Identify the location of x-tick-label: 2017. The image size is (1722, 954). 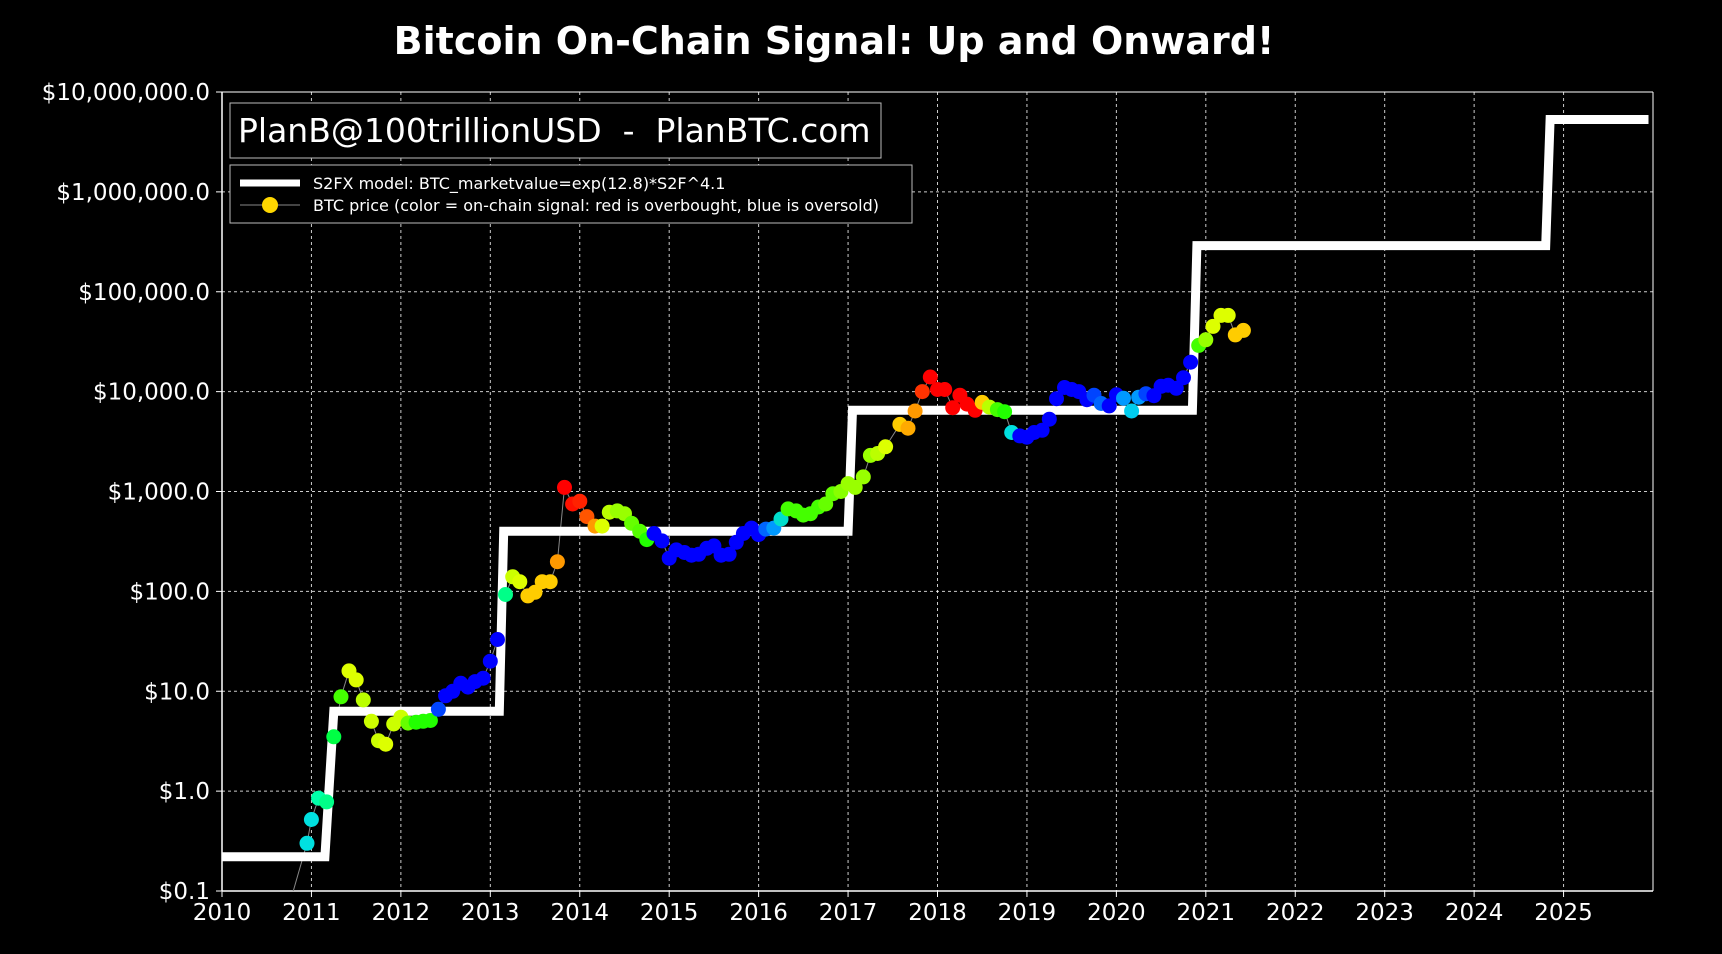
(848, 913).